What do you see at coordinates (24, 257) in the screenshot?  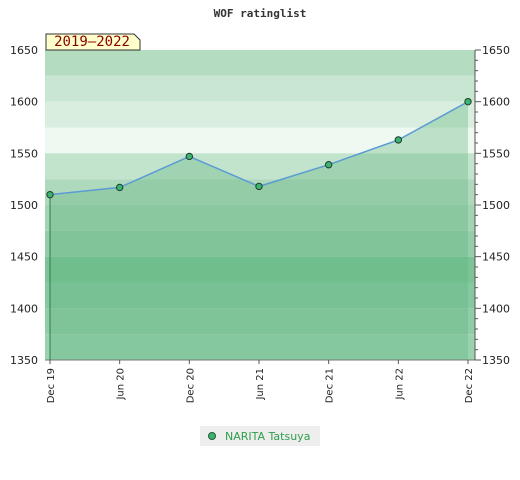 I see `y-tick-label-left: 1450` at bounding box center [24, 257].